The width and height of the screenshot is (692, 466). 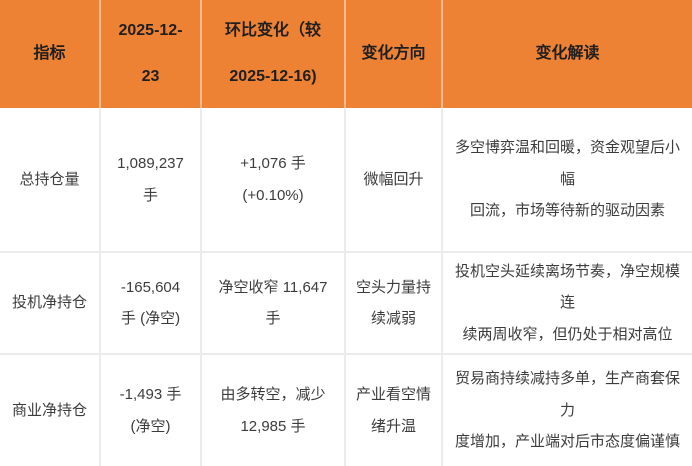 I want to click on row-spec-net-indicator: 投机净持仓, so click(x=50, y=302).